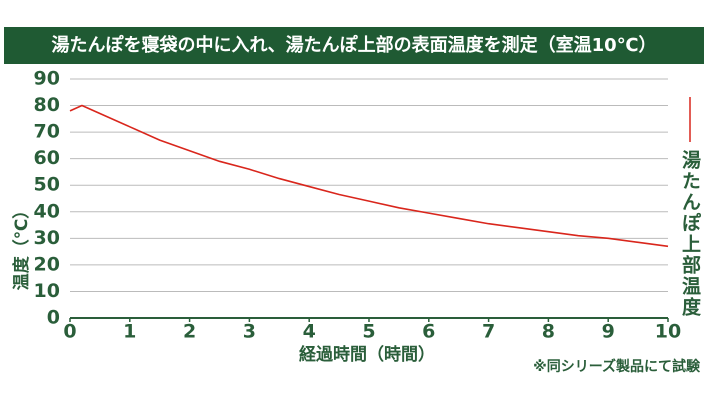 The image size is (710, 400). I want to click on x-tick-label: 10, so click(668, 332).